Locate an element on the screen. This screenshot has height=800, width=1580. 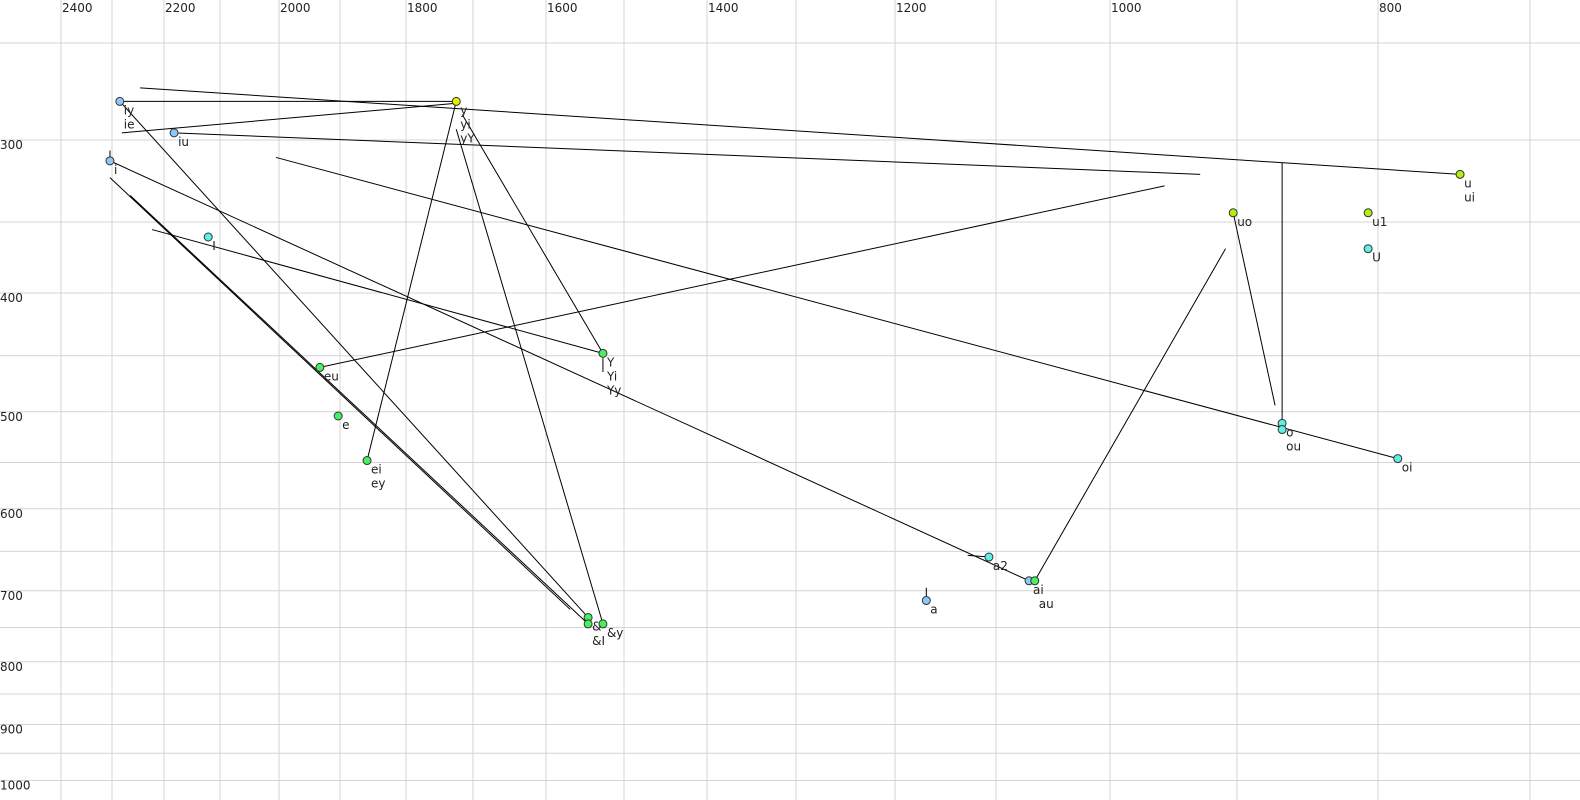
point-label: & is located at coordinates (596, 626).